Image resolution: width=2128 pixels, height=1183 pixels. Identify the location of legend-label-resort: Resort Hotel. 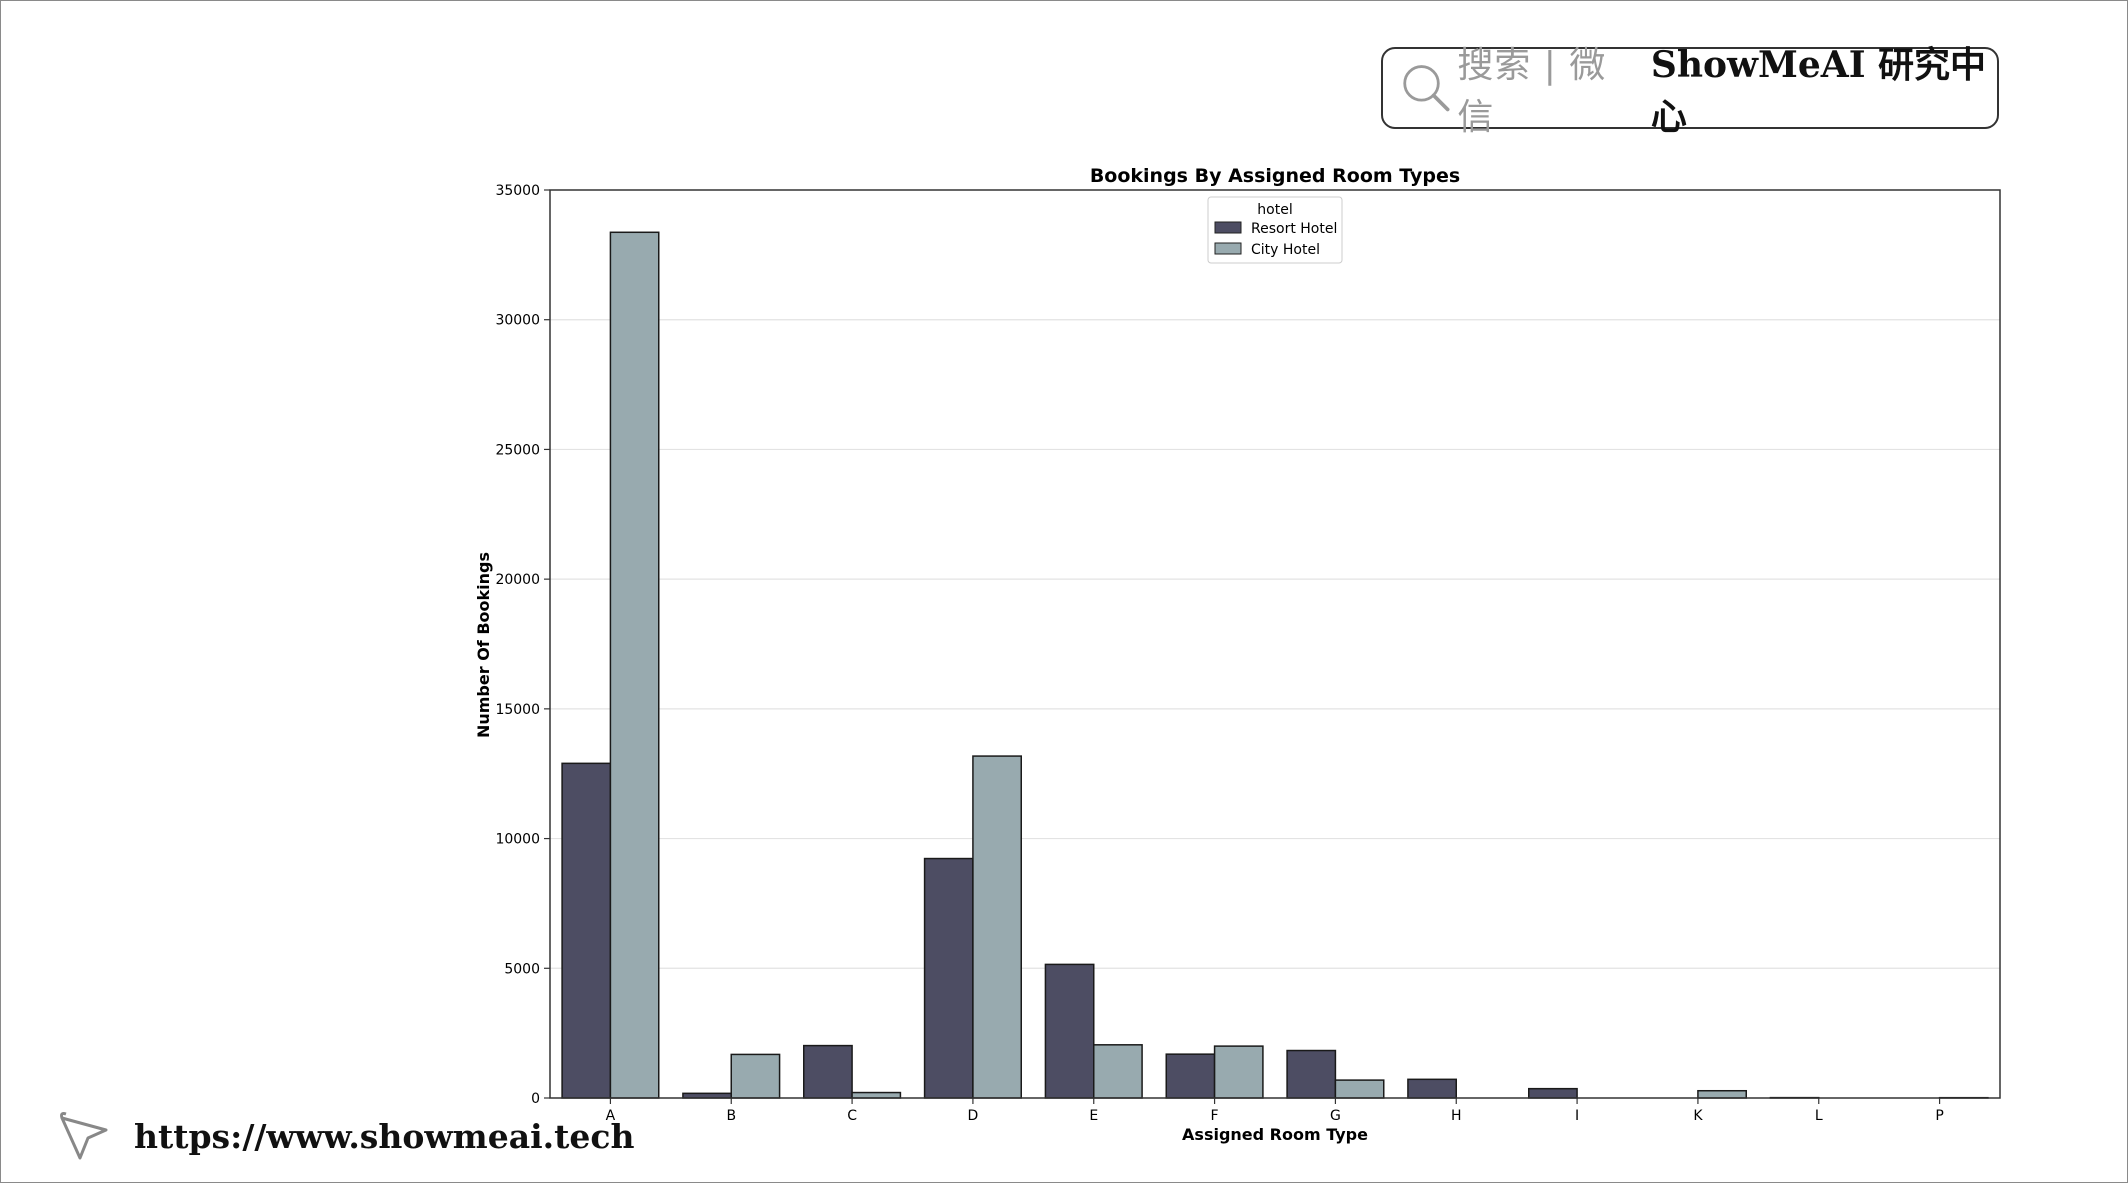
(1294, 229).